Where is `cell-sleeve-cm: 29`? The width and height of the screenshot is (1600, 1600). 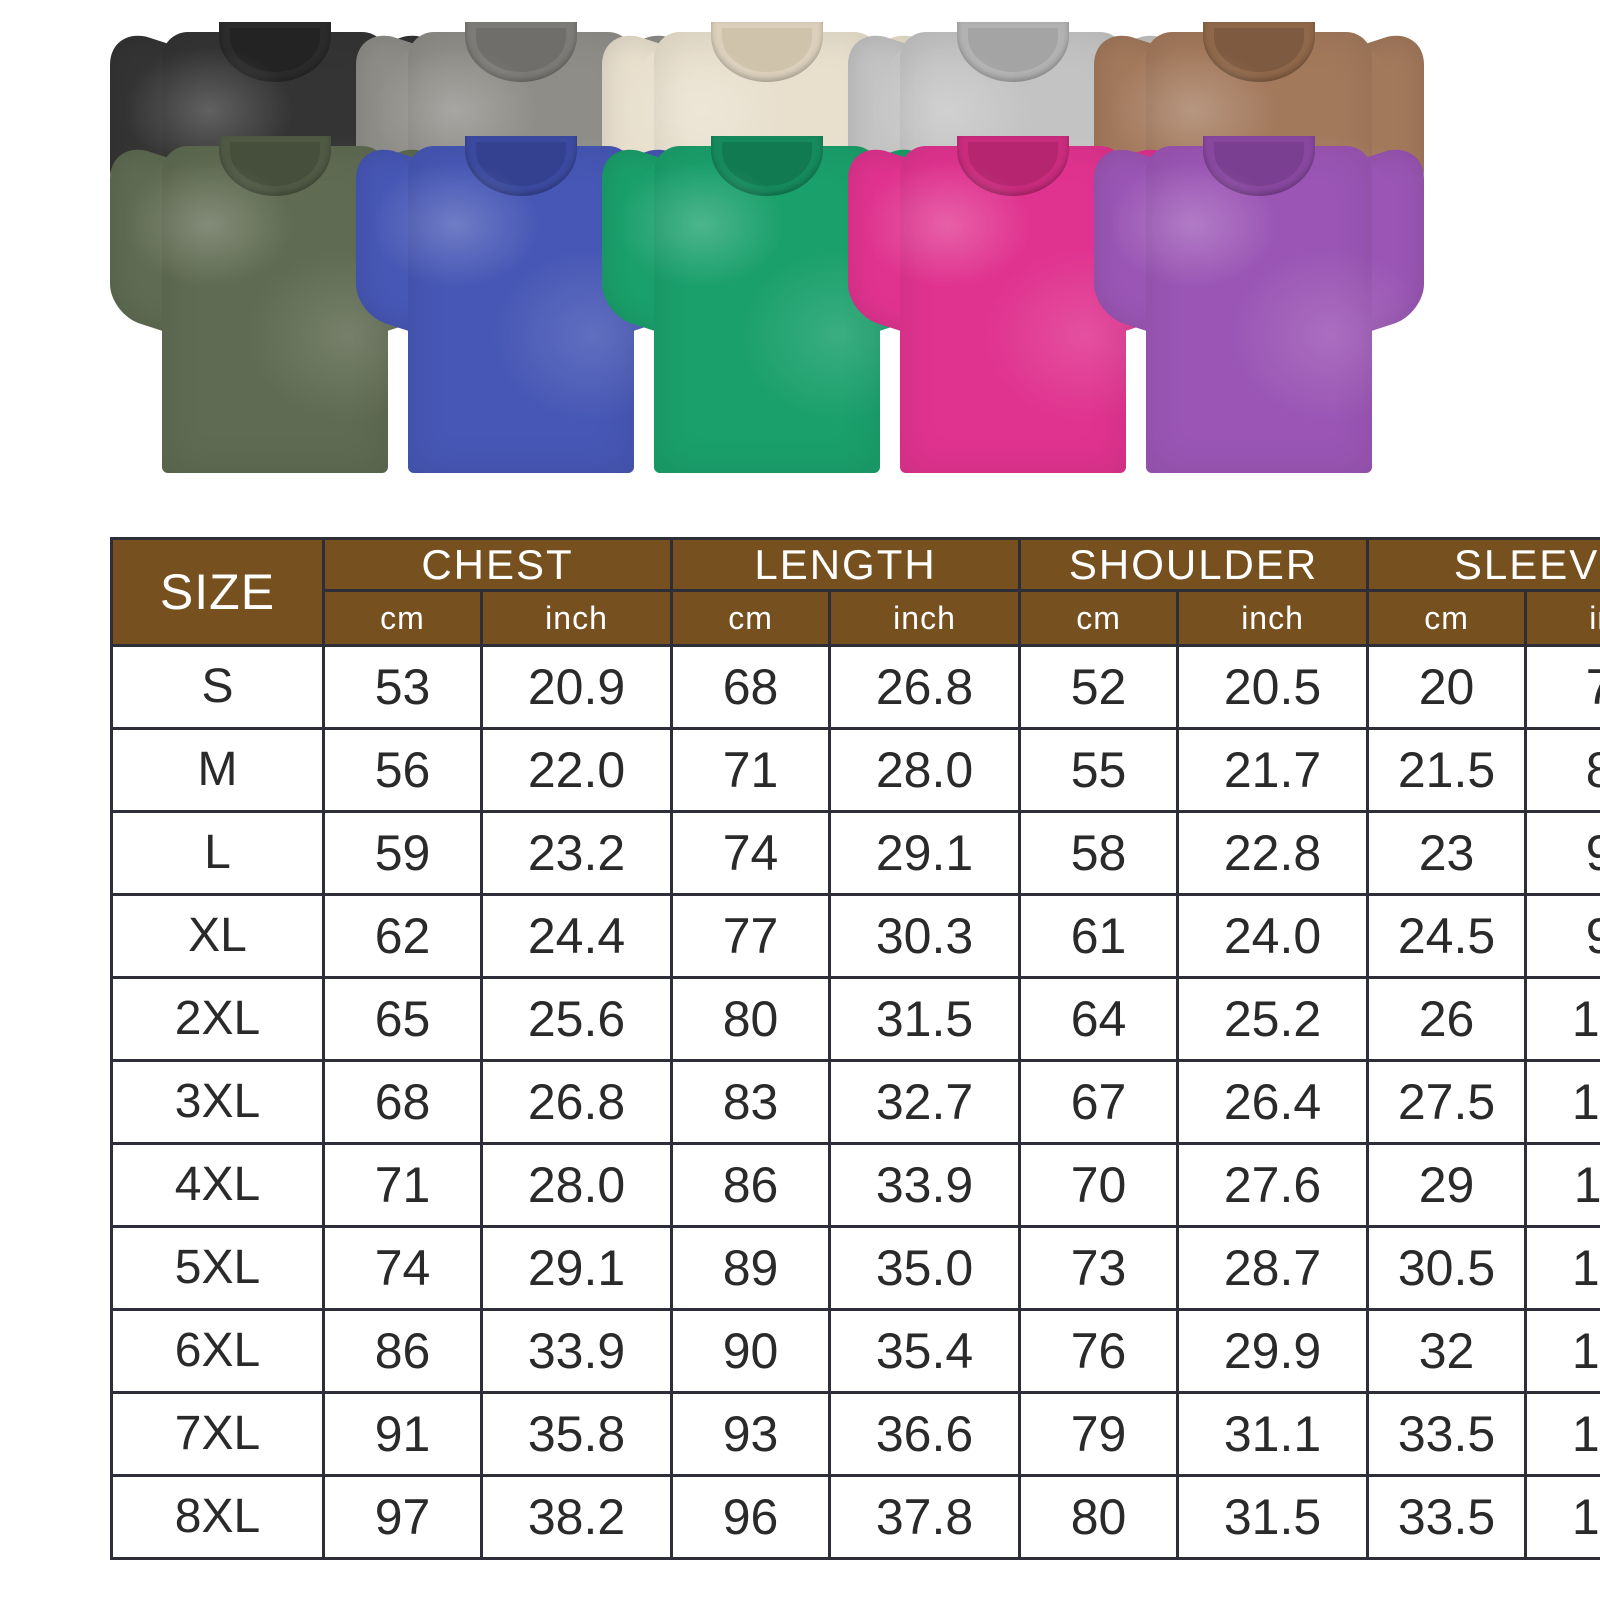
cell-sleeve-cm: 29 is located at coordinates (1447, 1185).